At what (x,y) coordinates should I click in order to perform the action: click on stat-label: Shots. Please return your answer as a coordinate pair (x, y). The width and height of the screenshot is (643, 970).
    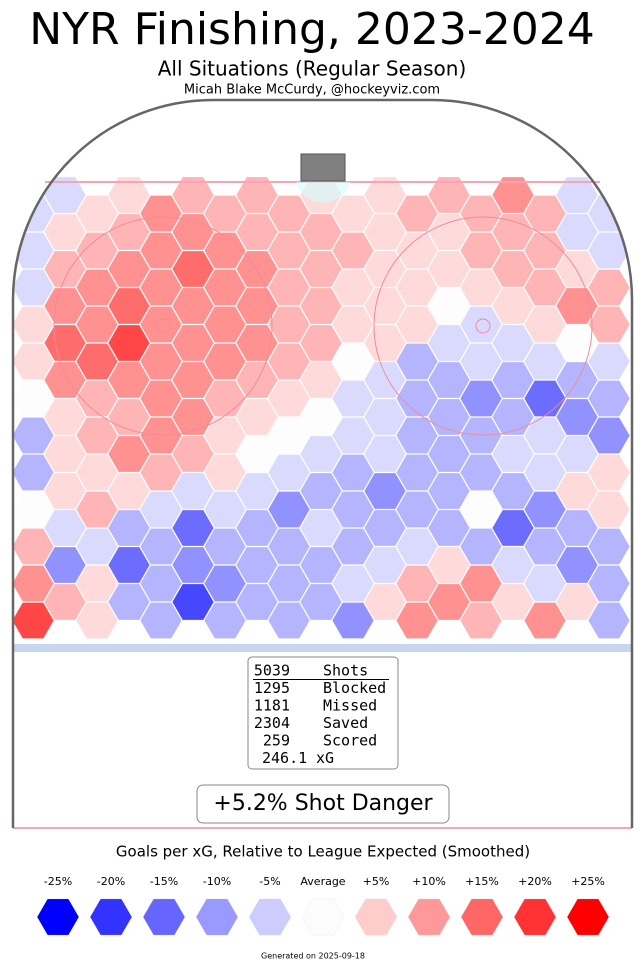
    Looking at the image, I should click on (345, 671).